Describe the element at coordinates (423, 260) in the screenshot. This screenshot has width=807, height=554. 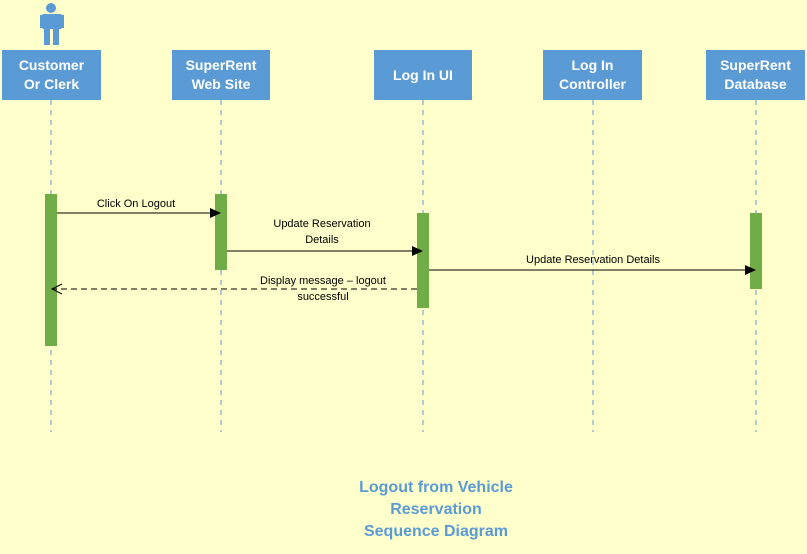
I see `activation-loginui` at that location.